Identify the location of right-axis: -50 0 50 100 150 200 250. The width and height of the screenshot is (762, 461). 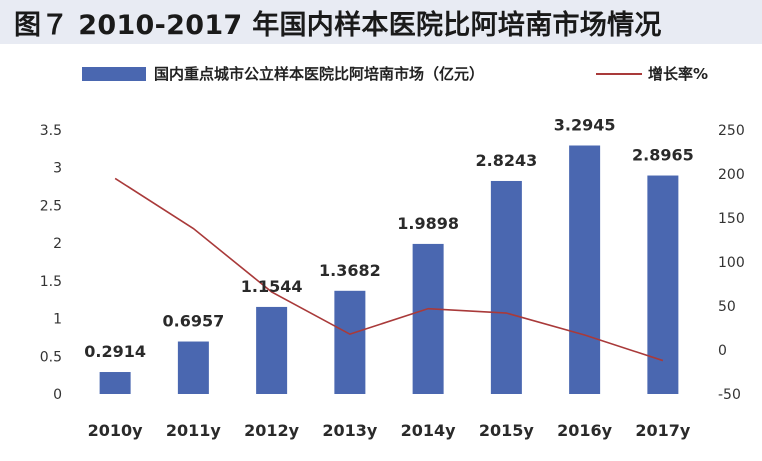
(731, 263).